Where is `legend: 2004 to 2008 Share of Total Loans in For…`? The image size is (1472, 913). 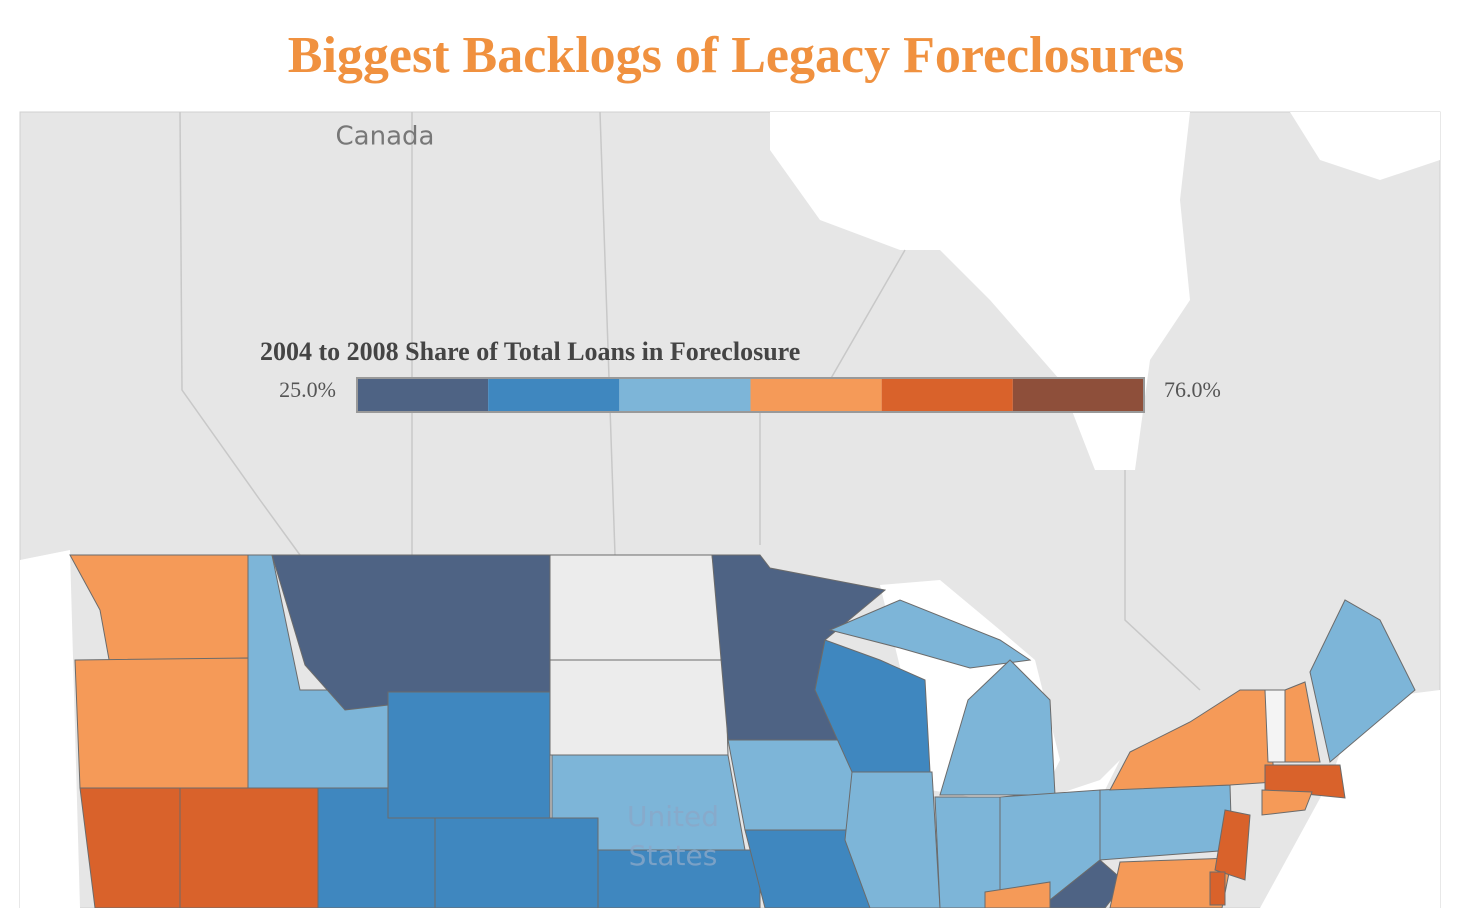 legend: 2004 to 2008 Share of Total Loans in For… is located at coordinates (740, 375).